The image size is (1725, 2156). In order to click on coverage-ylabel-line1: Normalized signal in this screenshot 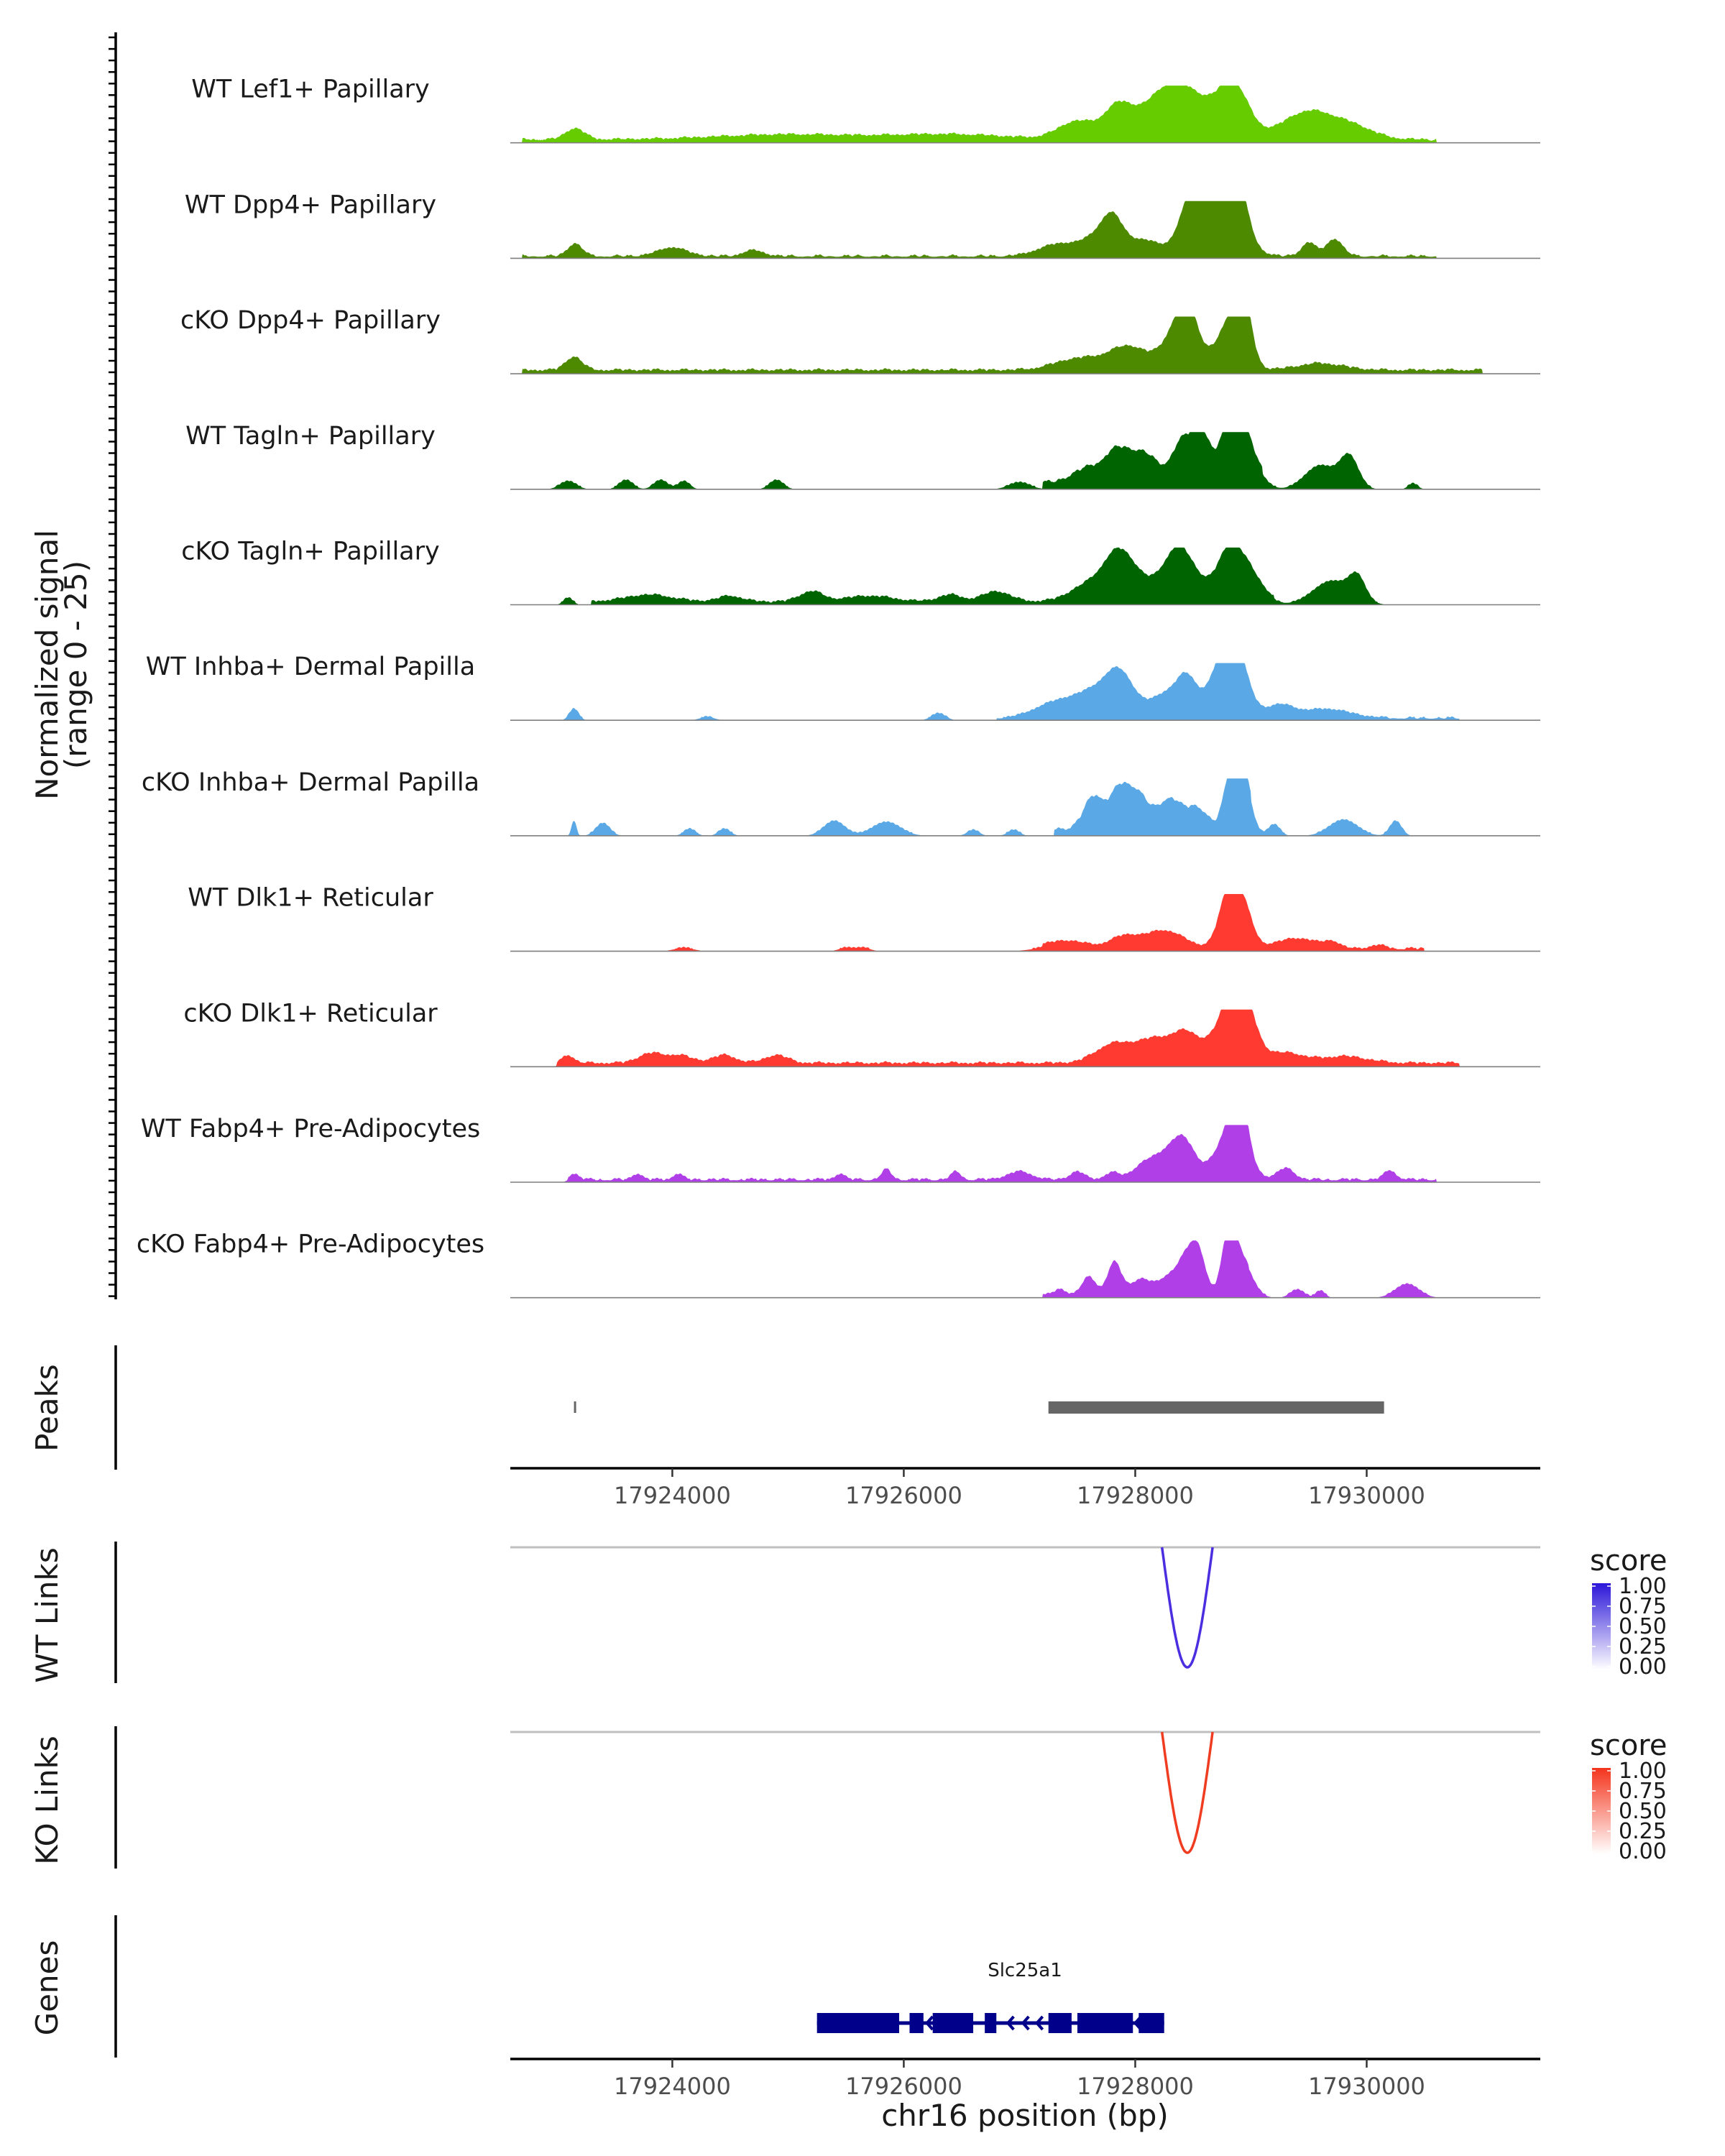, I will do `click(47, 665)`.